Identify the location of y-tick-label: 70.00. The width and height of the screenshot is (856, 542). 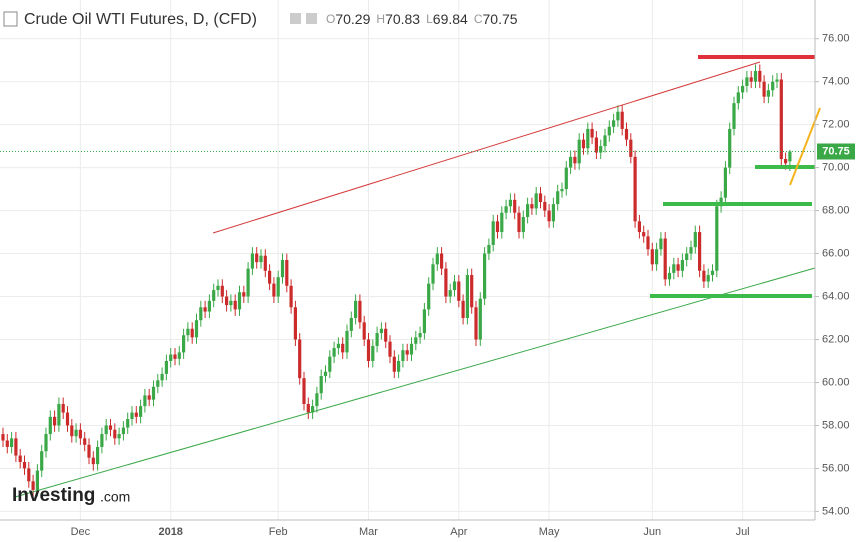
(836, 168).